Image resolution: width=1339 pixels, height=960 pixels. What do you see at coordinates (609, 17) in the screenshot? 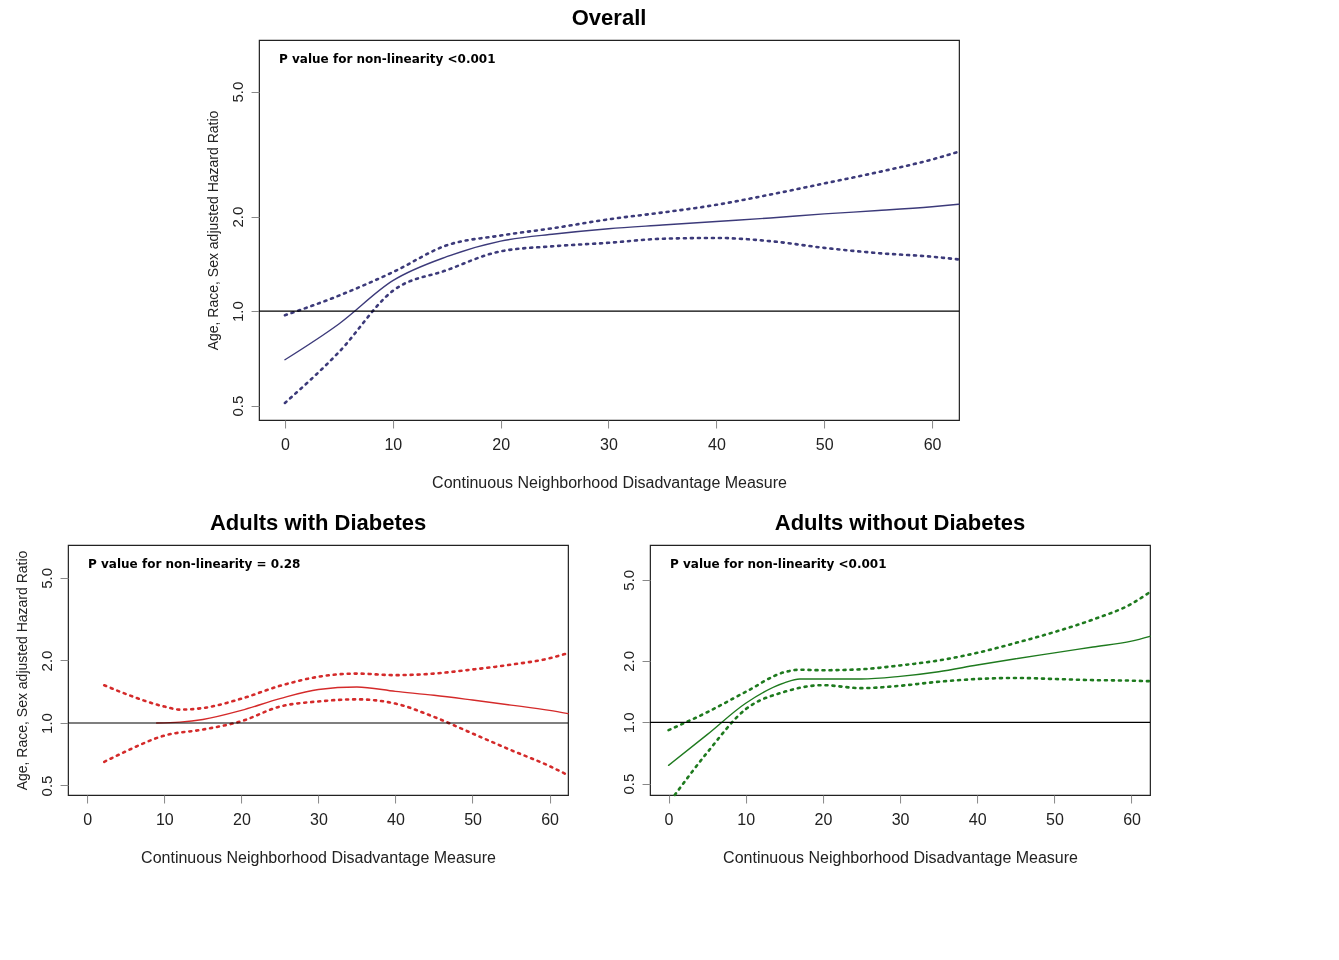
I see `chart-title: Overall` at bounding box center [609, 17].